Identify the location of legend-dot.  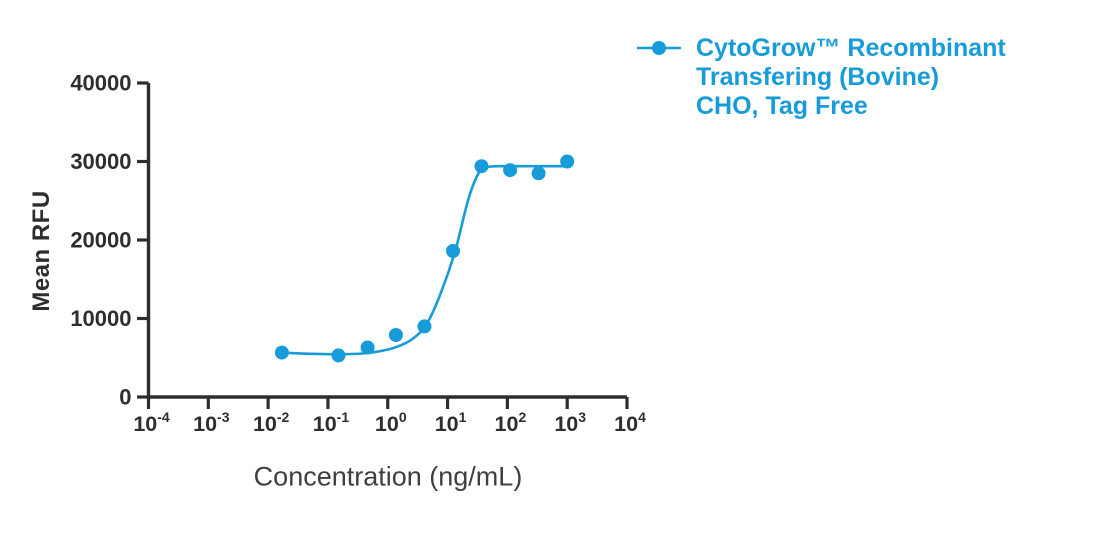
(659, 48).